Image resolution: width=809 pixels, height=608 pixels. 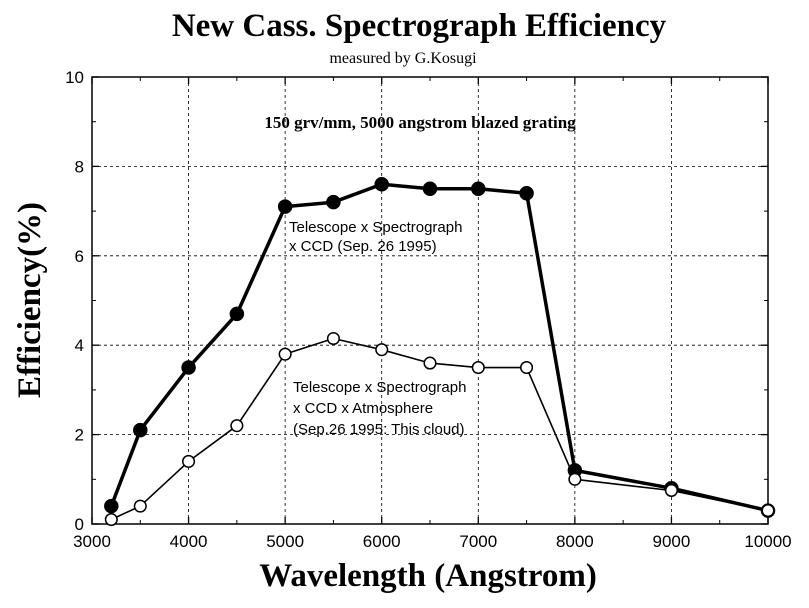 I want to click on x-tick-label: 9000, so click(x=672, y=541).